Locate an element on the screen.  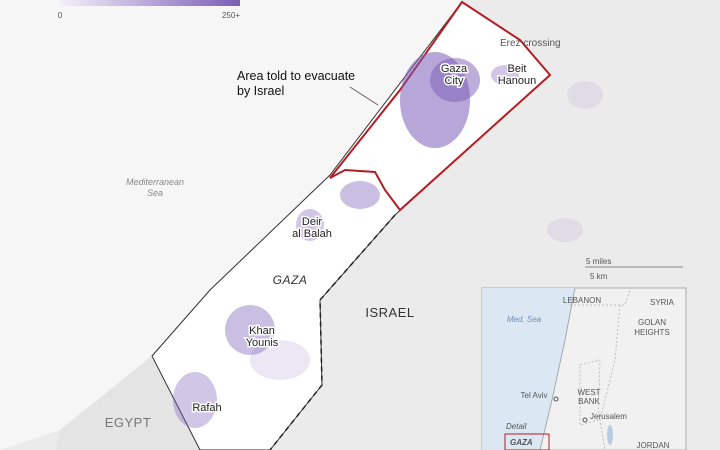
place-label: Gaza City is located at coordinates (454, 75).